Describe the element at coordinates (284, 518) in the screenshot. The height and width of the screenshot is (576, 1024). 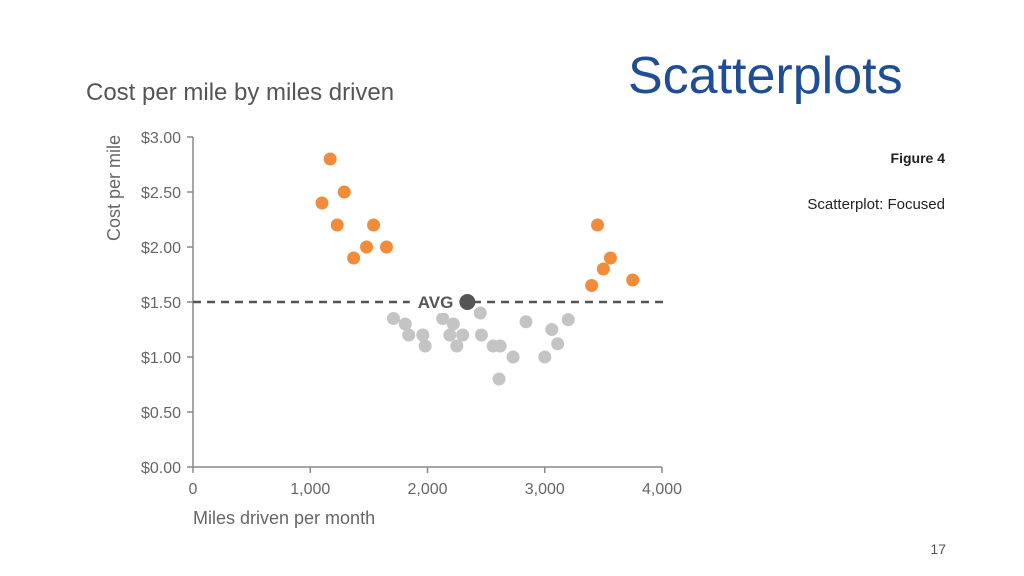
I see `x-axis-label: Miles driven per month` at that location.